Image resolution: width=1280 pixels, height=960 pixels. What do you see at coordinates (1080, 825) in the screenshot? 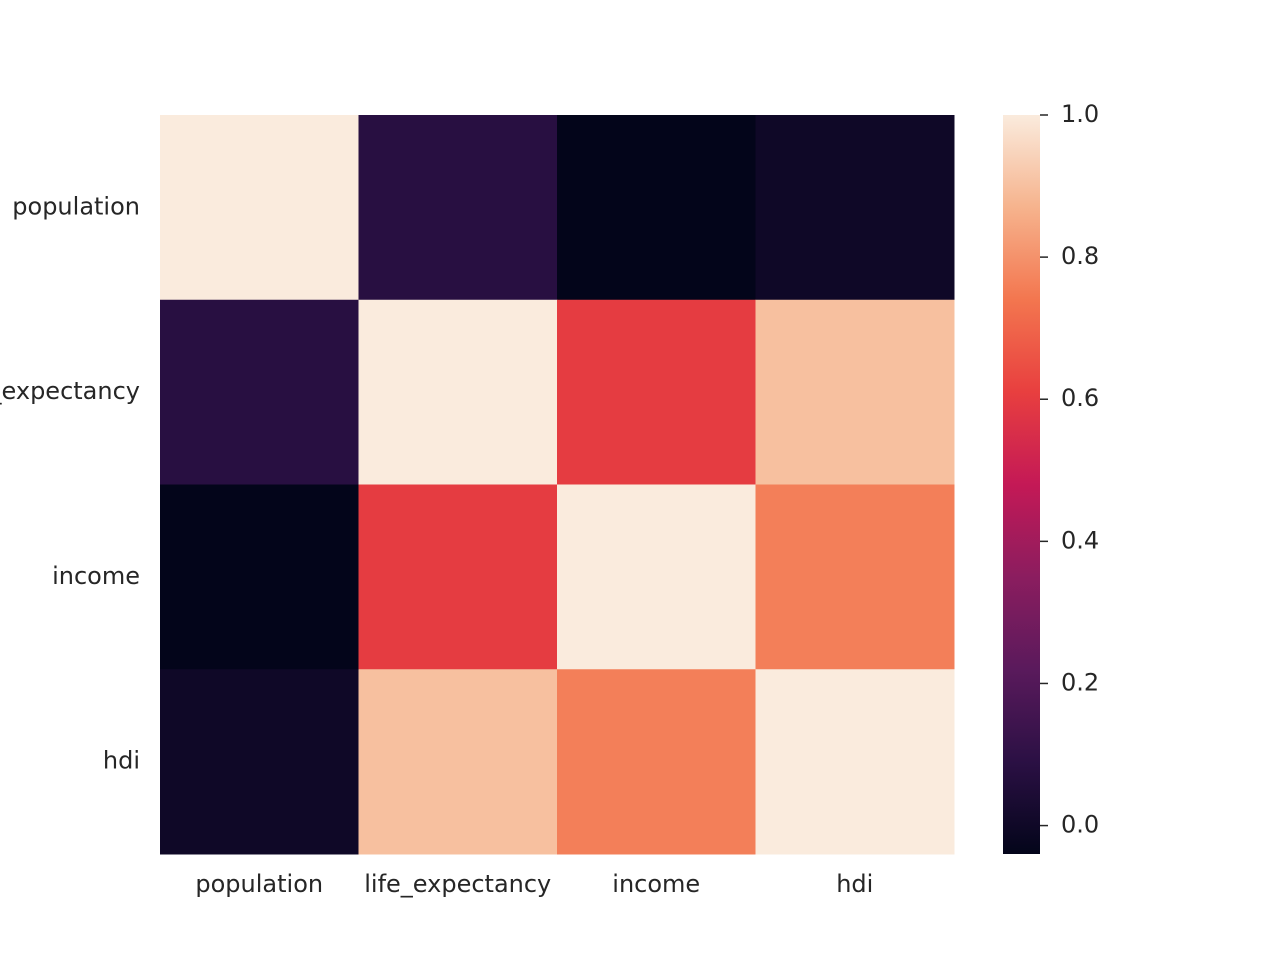
I see `colorbar-tick-label: 0.0` at bounding box center [1080, 825].